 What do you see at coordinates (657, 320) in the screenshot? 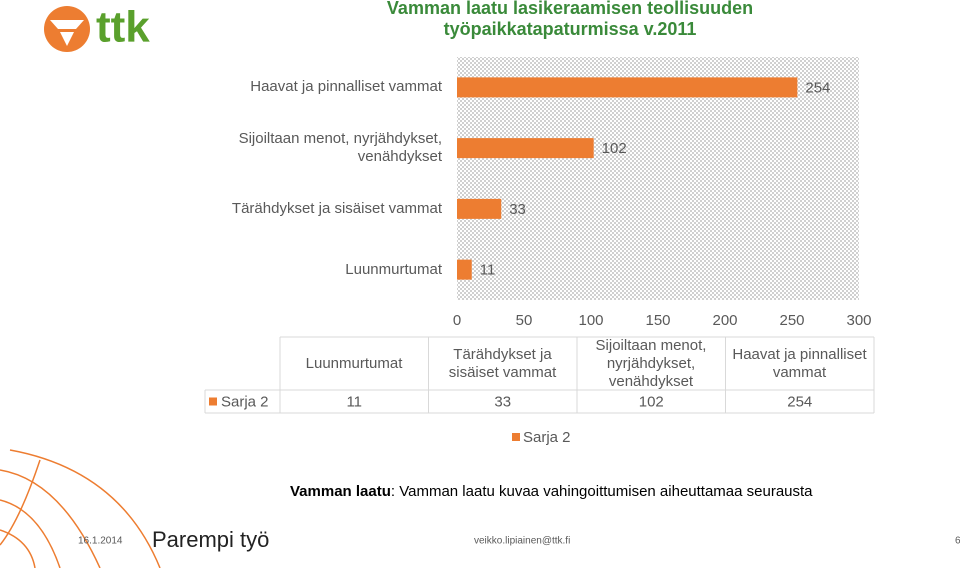
I see `x-tick-label: 150` at bounding box center [657, 320].